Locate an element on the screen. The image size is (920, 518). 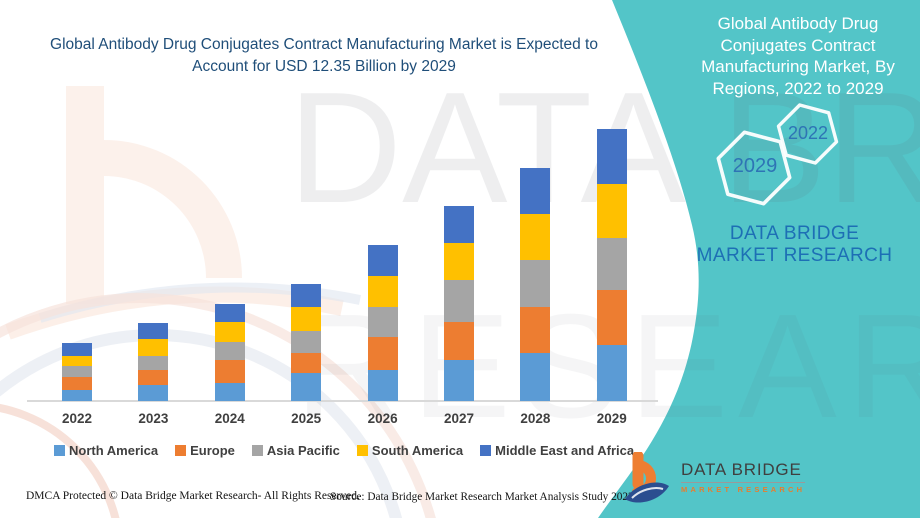
bar-group-2025 is located at coordinates (306, 342).